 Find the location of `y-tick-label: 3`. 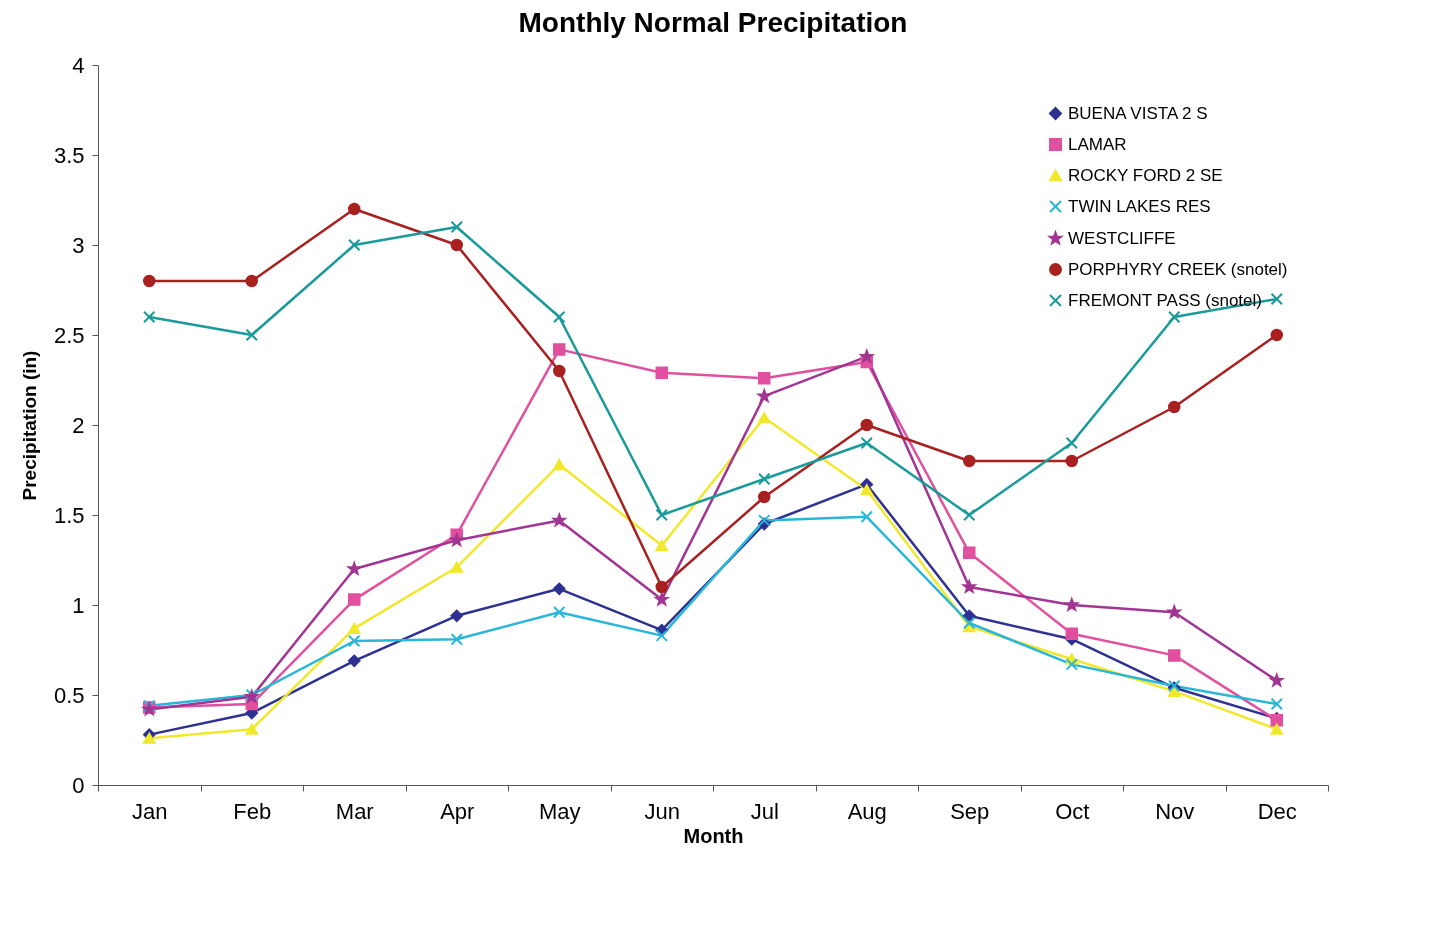

y-tick-label: 3 is located at coordinates (78, 245).